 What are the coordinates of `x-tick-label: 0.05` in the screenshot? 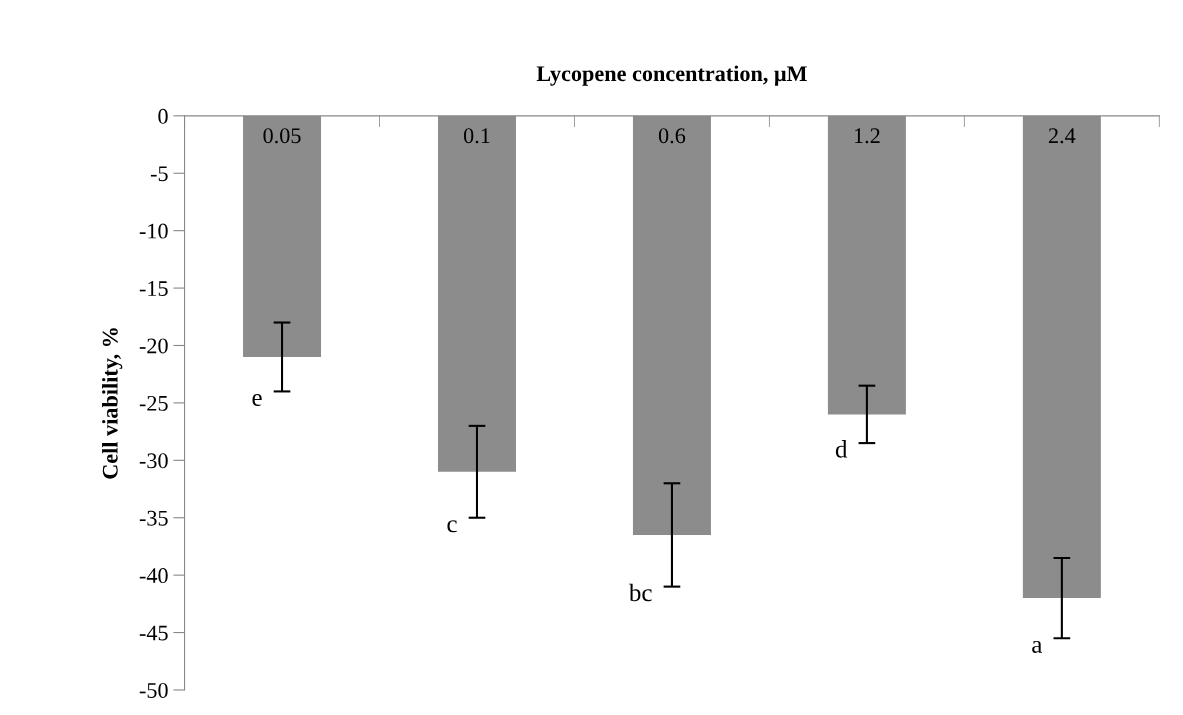 It's located at (282, 136).